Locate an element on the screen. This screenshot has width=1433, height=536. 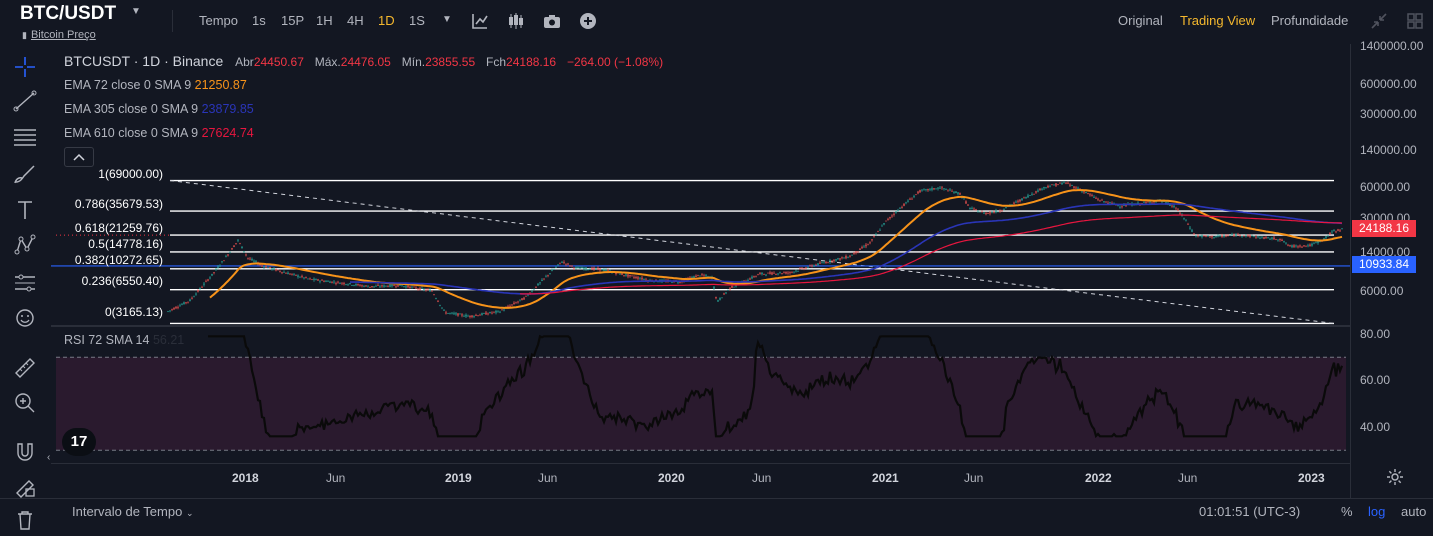
fib-label-0236: 0.236(6550.40) is located at coordinates (122, 281).